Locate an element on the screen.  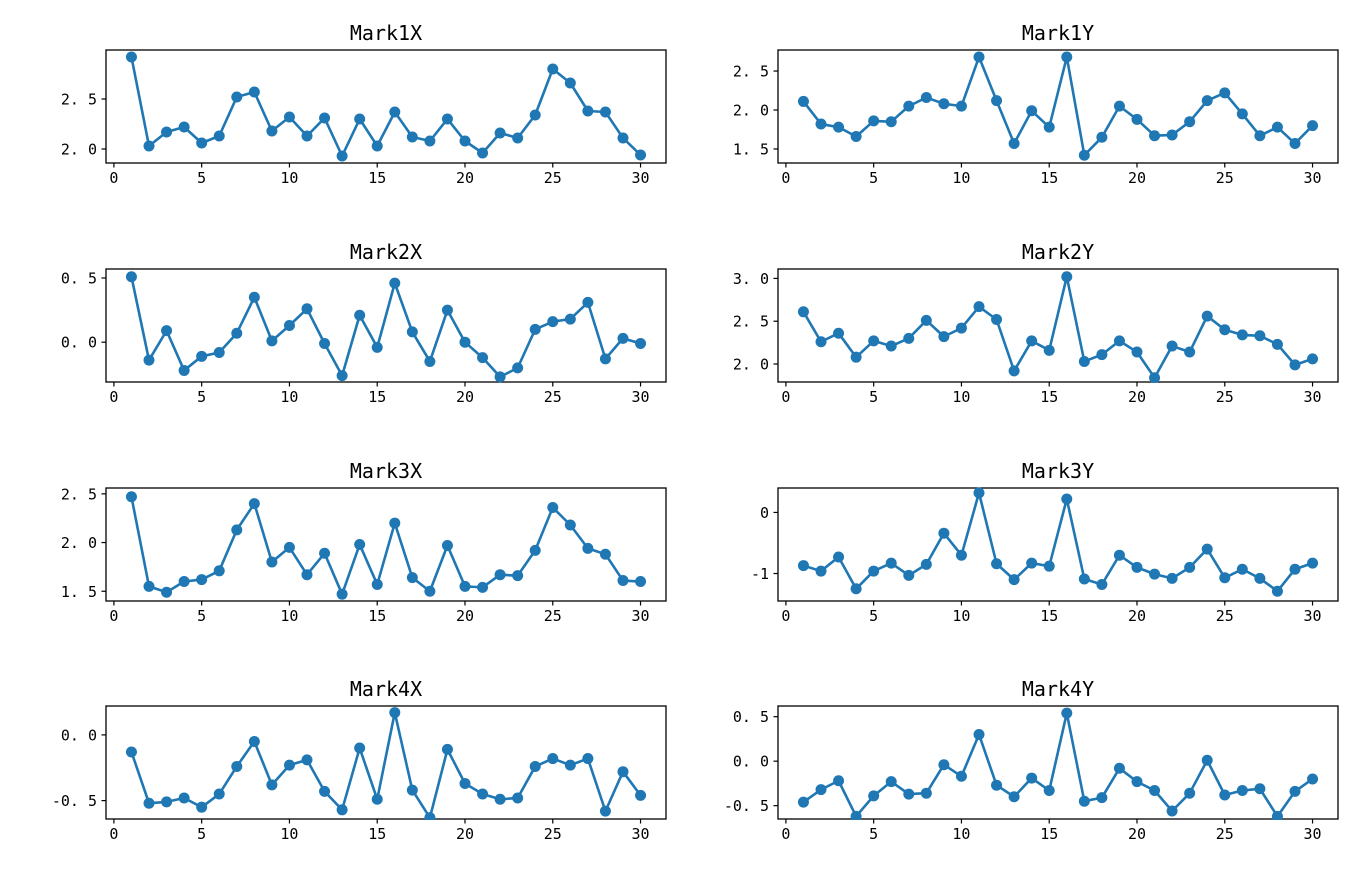
chart-canvas: 0 5 10 15 20 25 30 2. 0 2. 5 3. 0 is located at coordinates (1036, 337).